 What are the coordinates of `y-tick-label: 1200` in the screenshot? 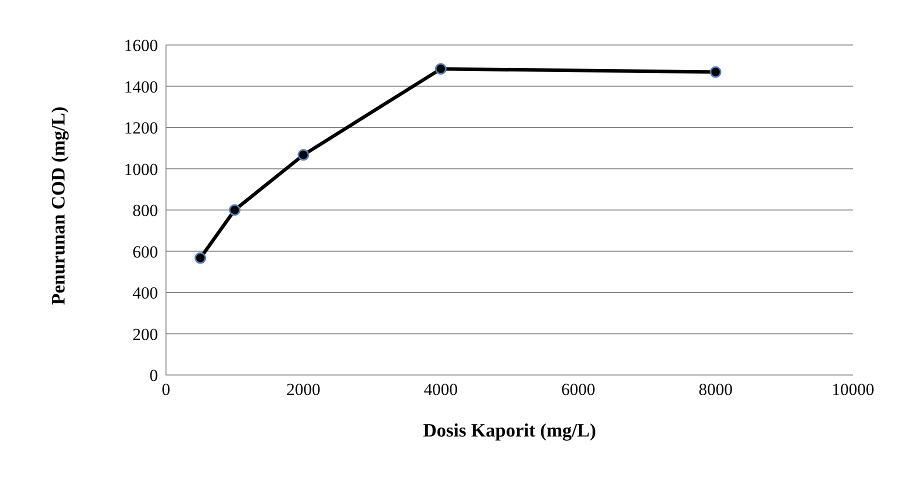 It's located at (141, 128).